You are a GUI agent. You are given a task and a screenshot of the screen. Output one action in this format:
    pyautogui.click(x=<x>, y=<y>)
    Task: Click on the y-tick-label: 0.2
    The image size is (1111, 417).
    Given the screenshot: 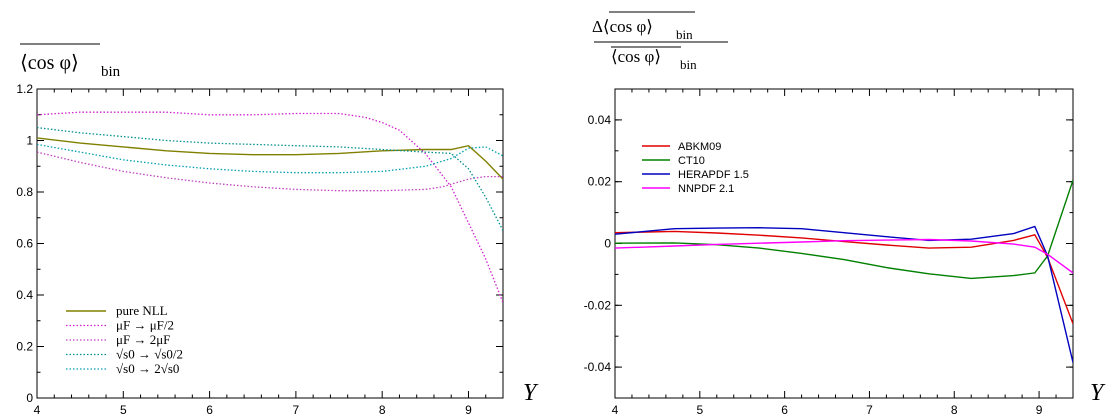 What is the action you would take?
    pyautogui.click(x=24, y=347)
    